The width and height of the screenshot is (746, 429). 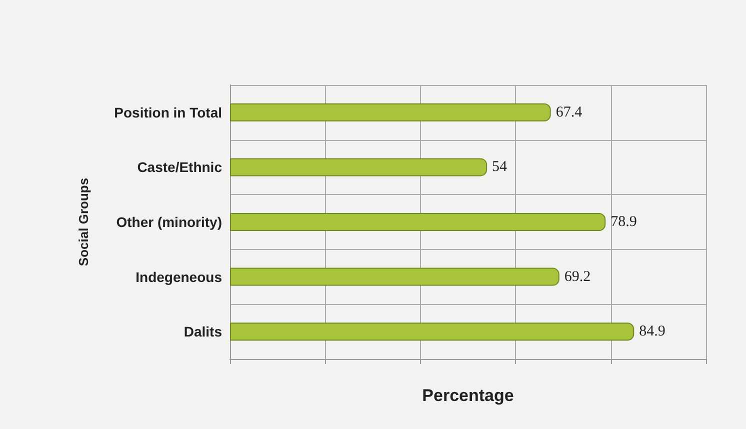 What do you see at coordinates (179, 276) in the screenshot?
I see `y-tick-label: Indegeneous` at bounding box center [179, 276].